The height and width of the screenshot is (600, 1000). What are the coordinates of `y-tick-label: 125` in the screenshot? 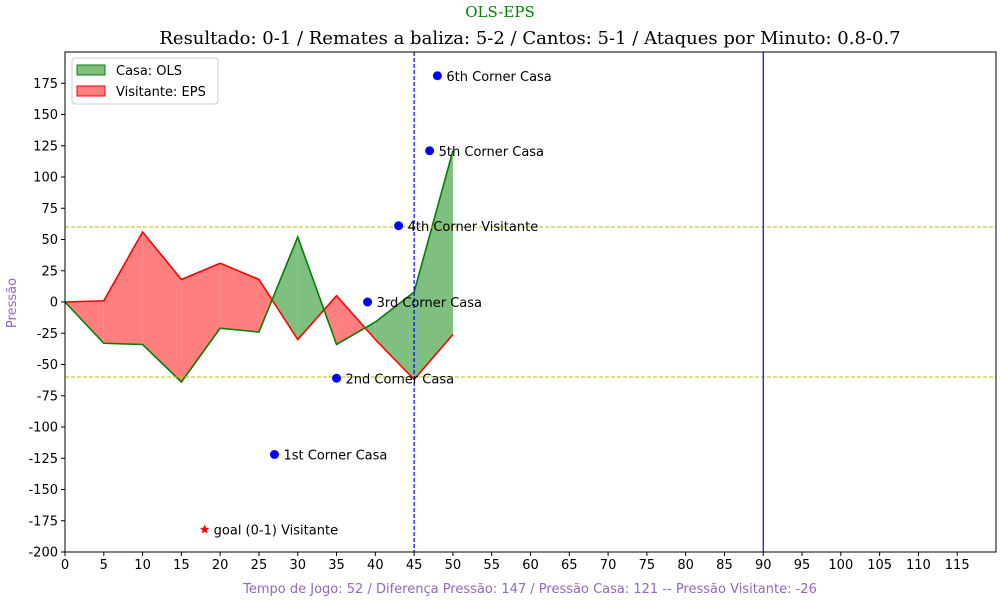 It's located at (45, 146).